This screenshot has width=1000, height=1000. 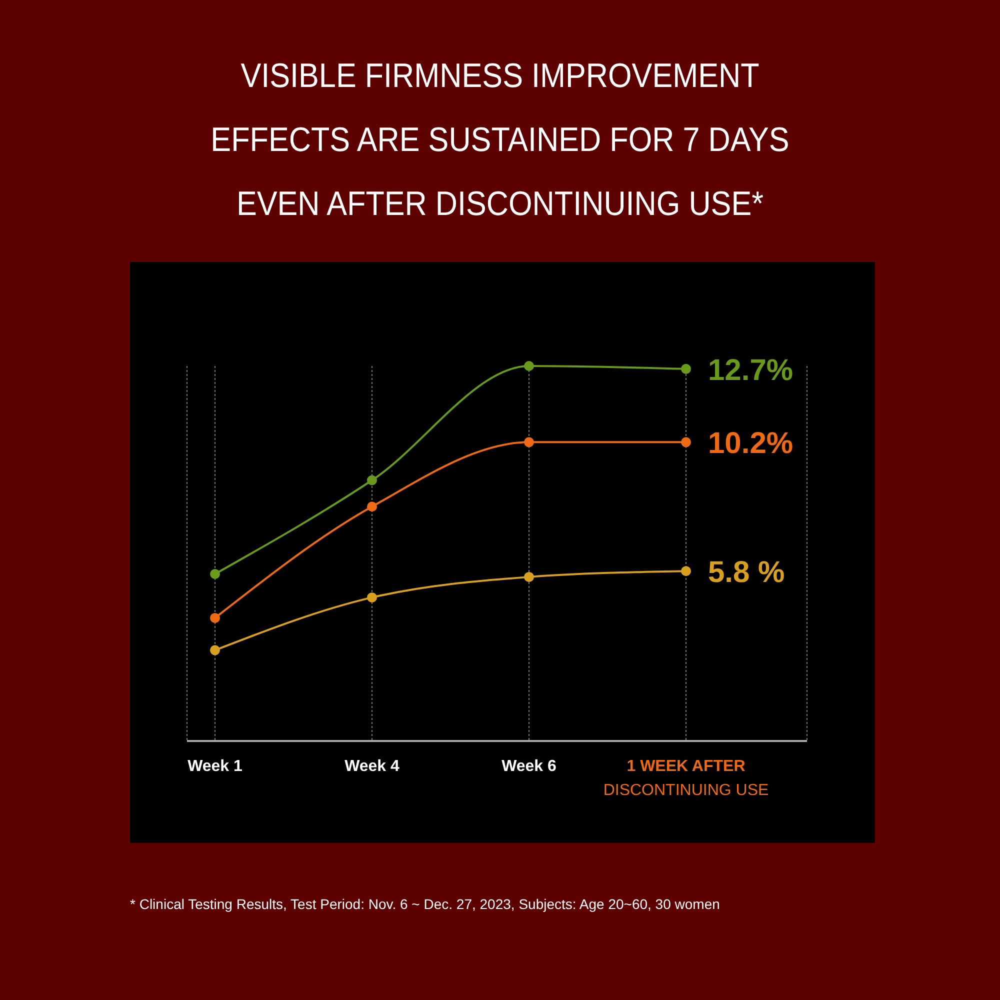 What do you see at coordinates (372, 766) in the screenshot?
I see `x-tick-label: Week 4` at bounding box center [372, 766].